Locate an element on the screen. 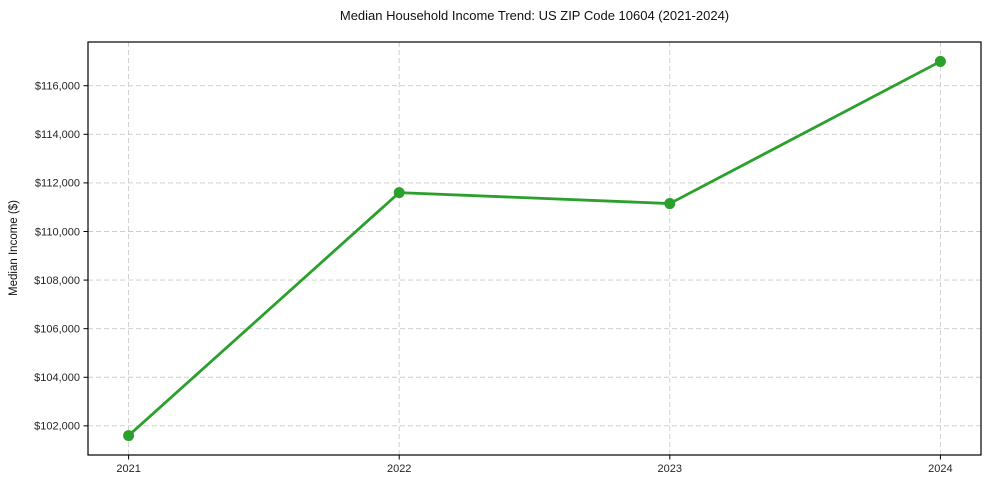  y-tick-label: $110,000 is located at coordinates (57, 232).